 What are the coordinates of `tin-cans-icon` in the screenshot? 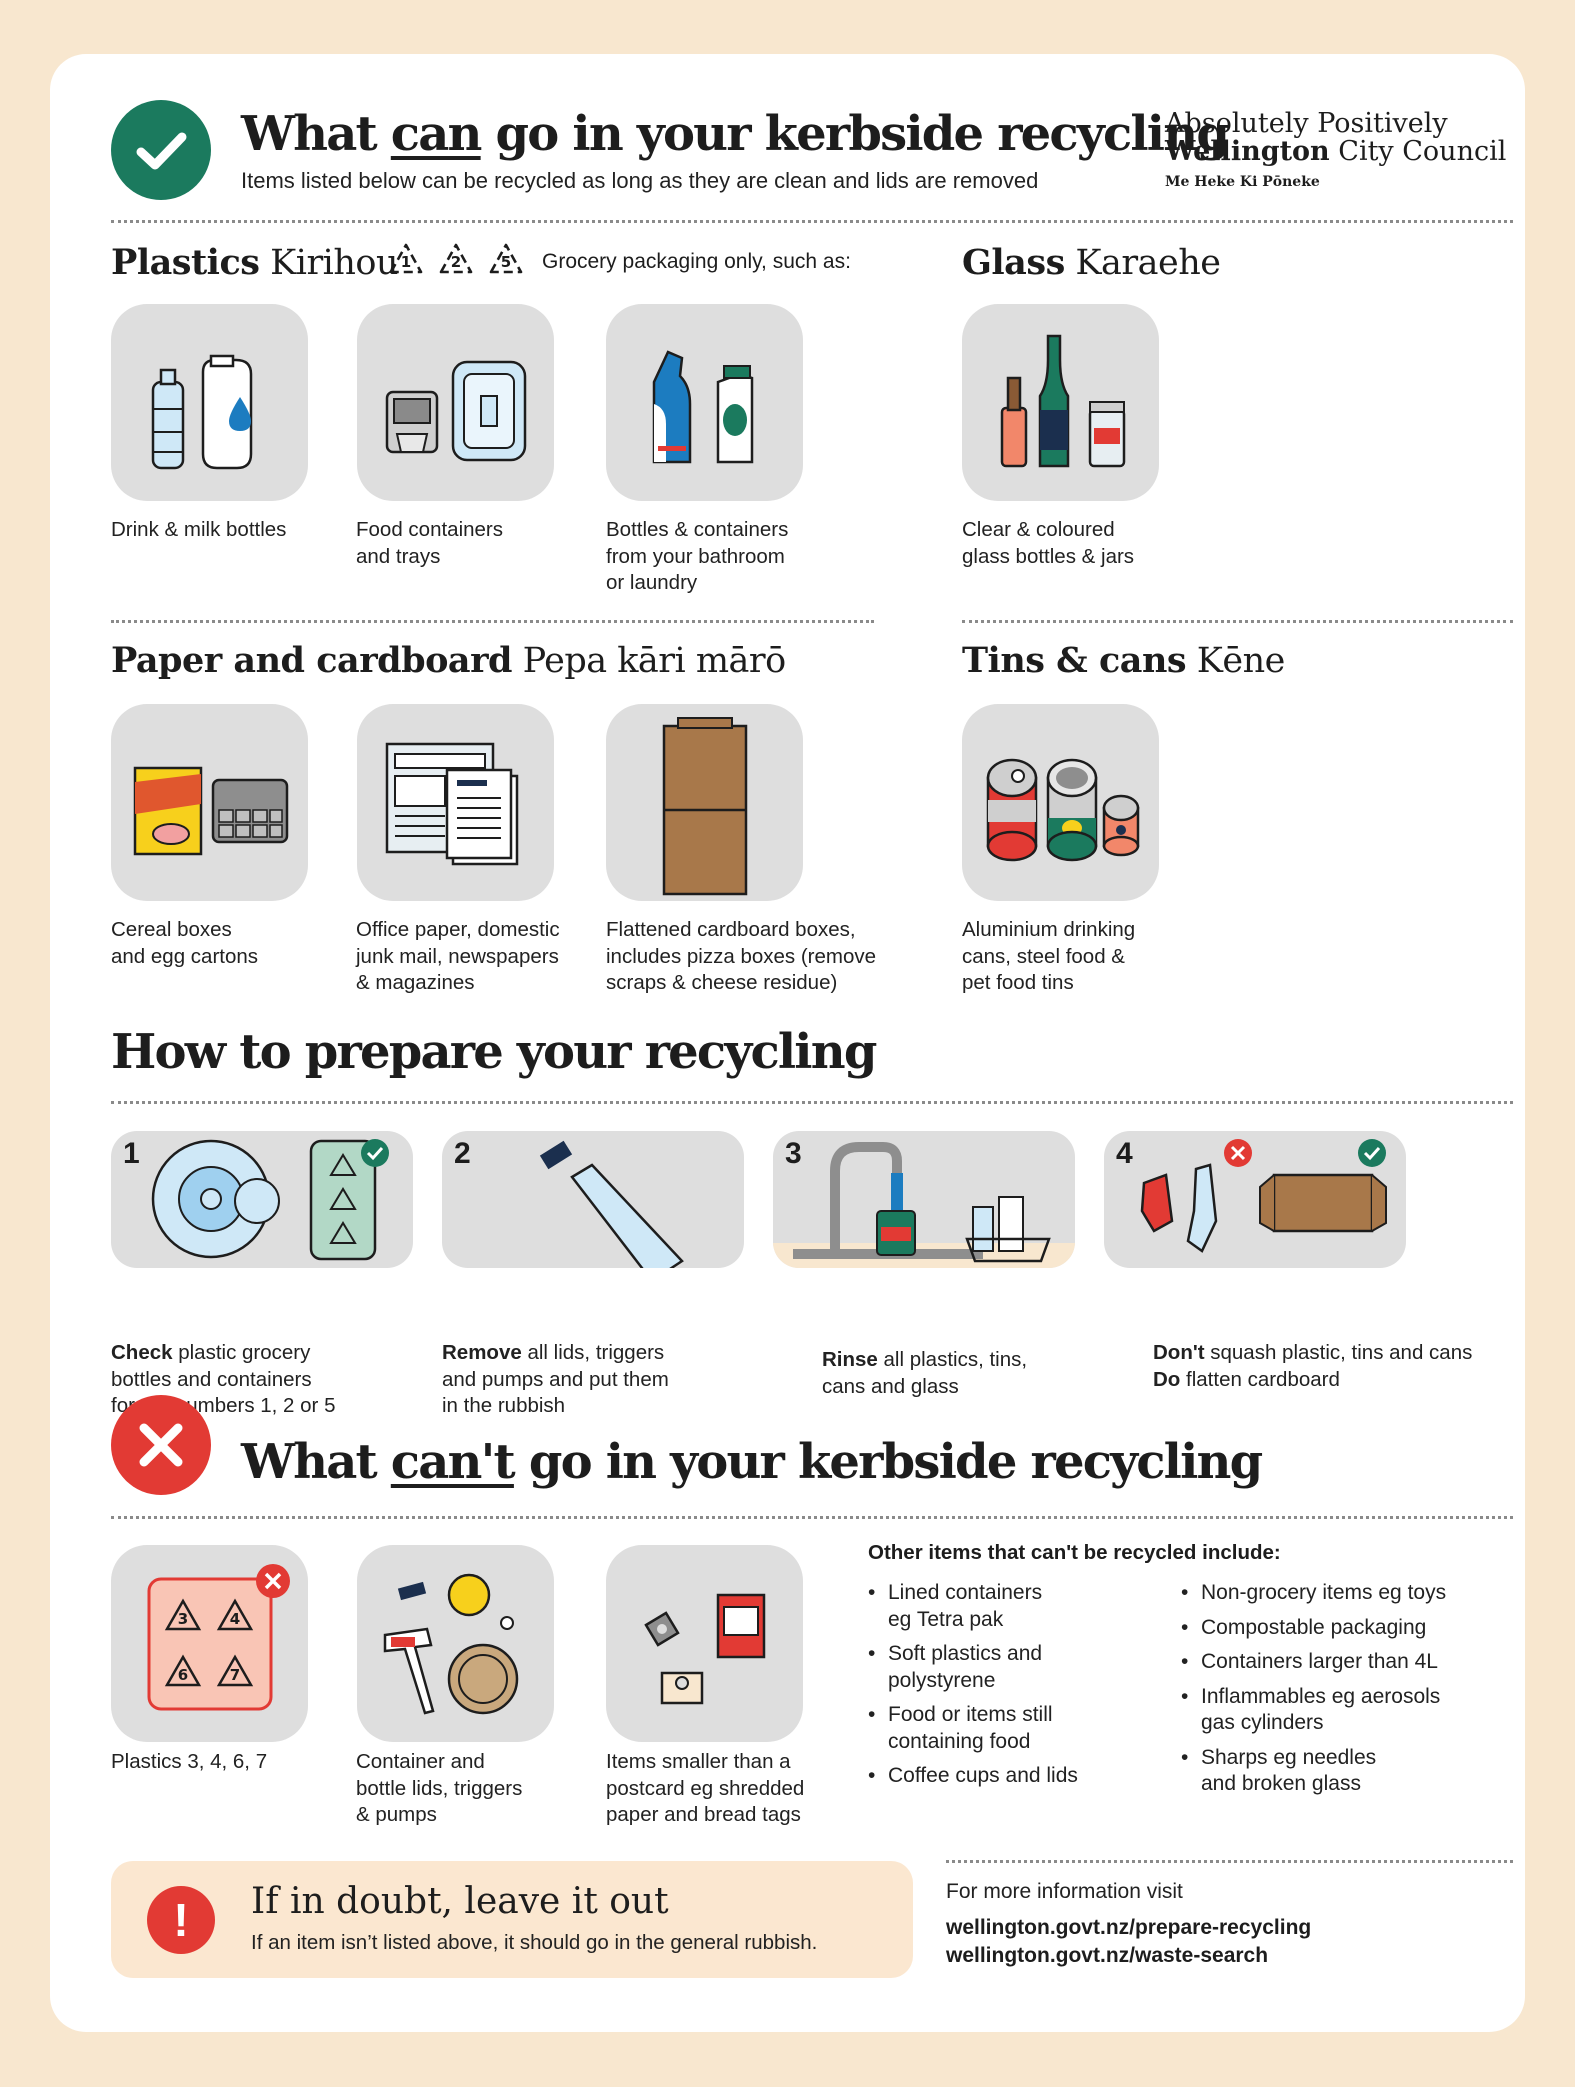 It's located at (1060, 802).